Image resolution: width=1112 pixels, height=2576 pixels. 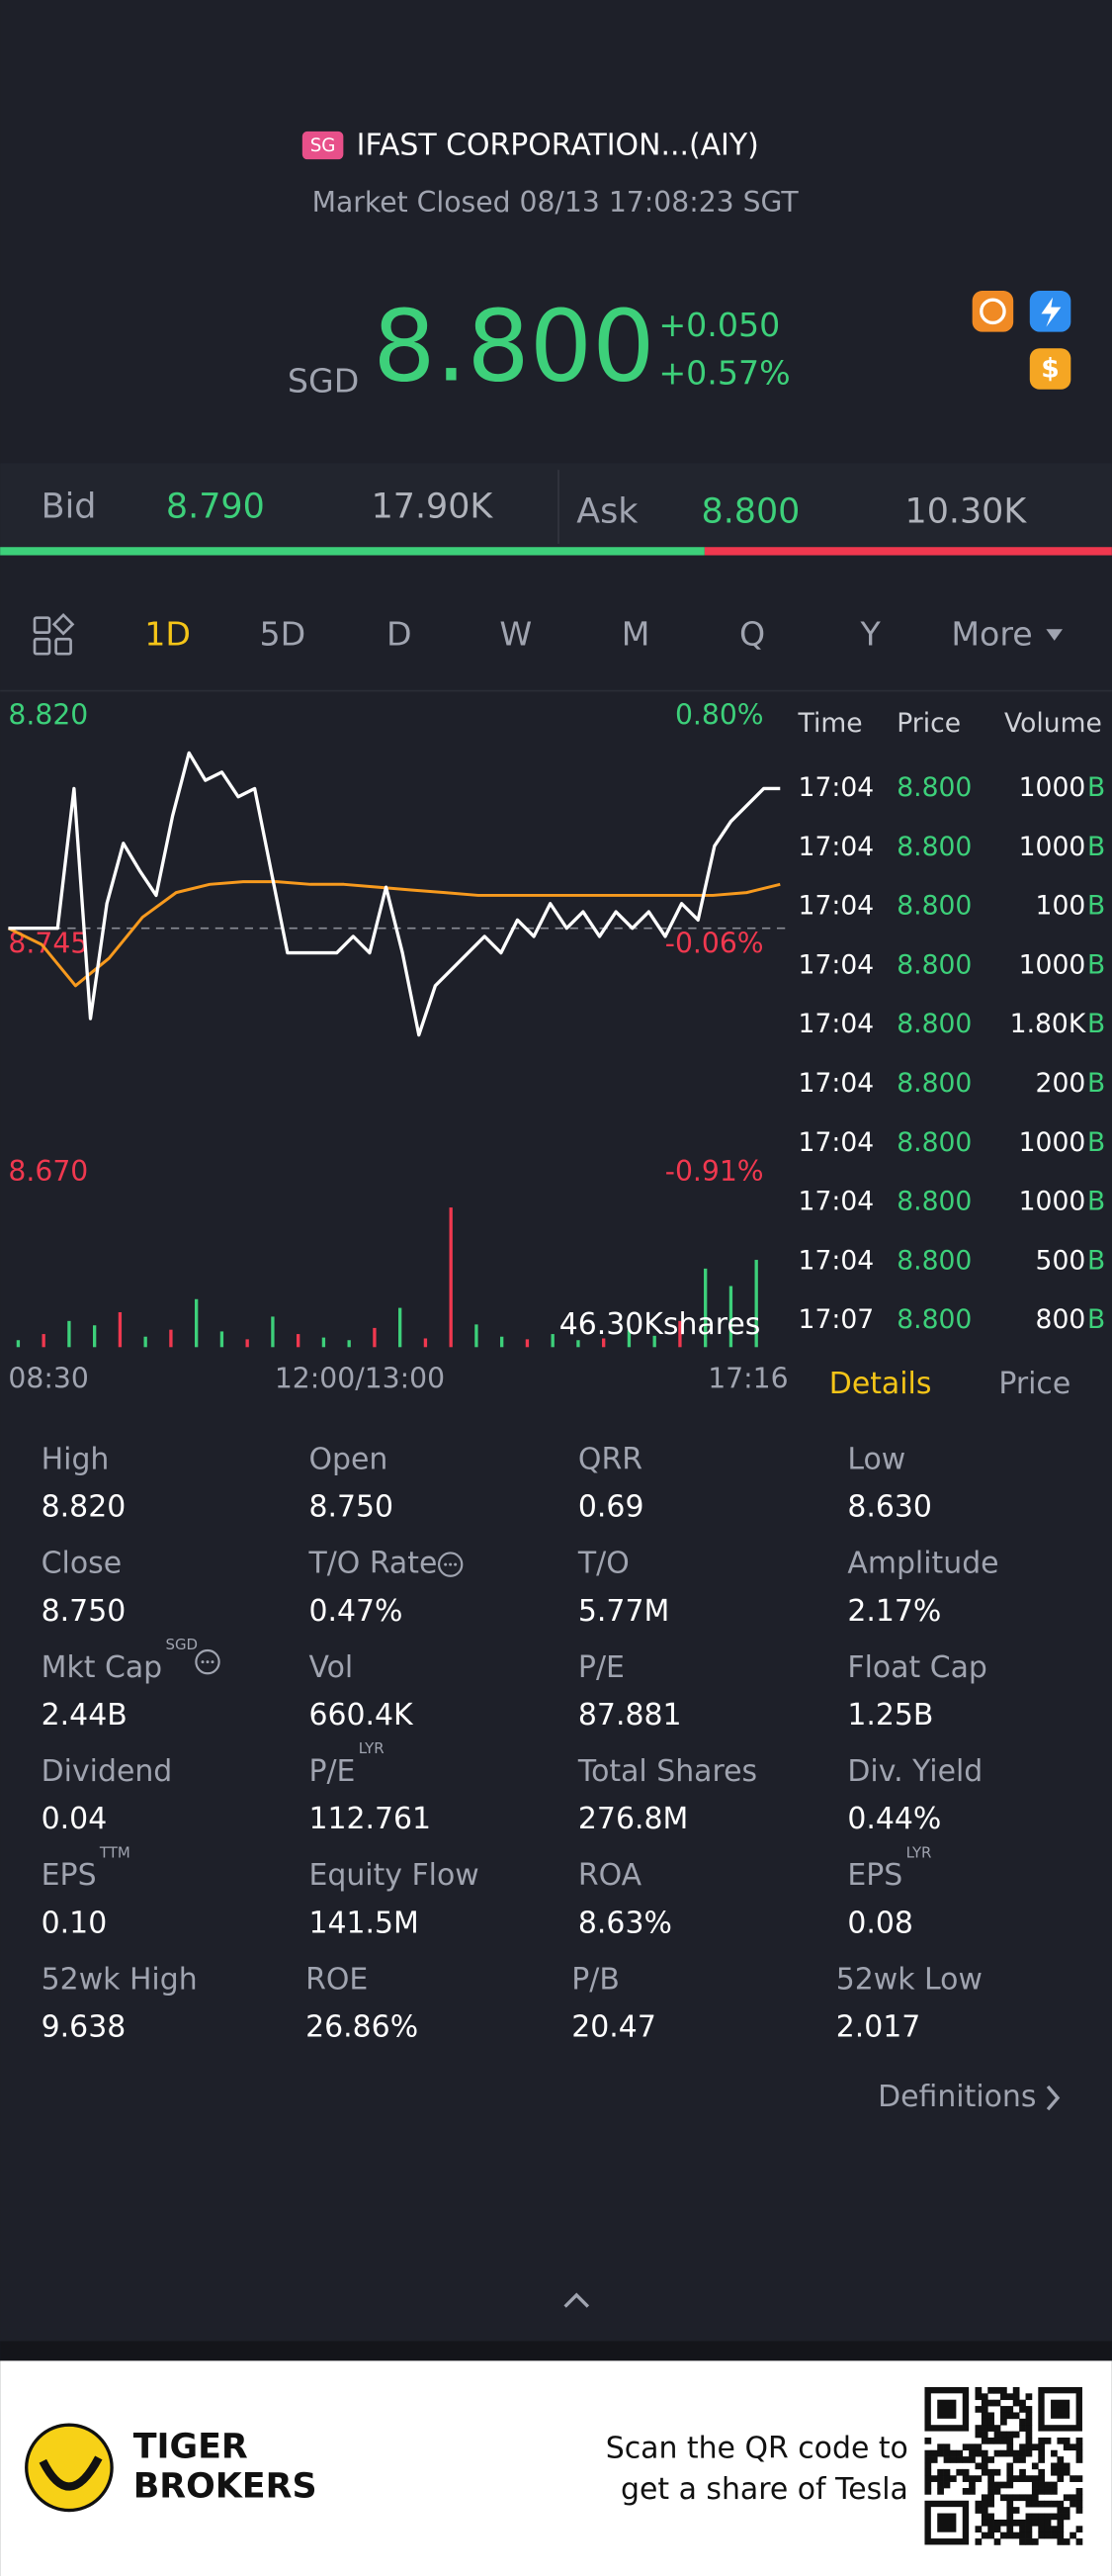 I want to click on qr-finder, so click(x=1060, y=2409).